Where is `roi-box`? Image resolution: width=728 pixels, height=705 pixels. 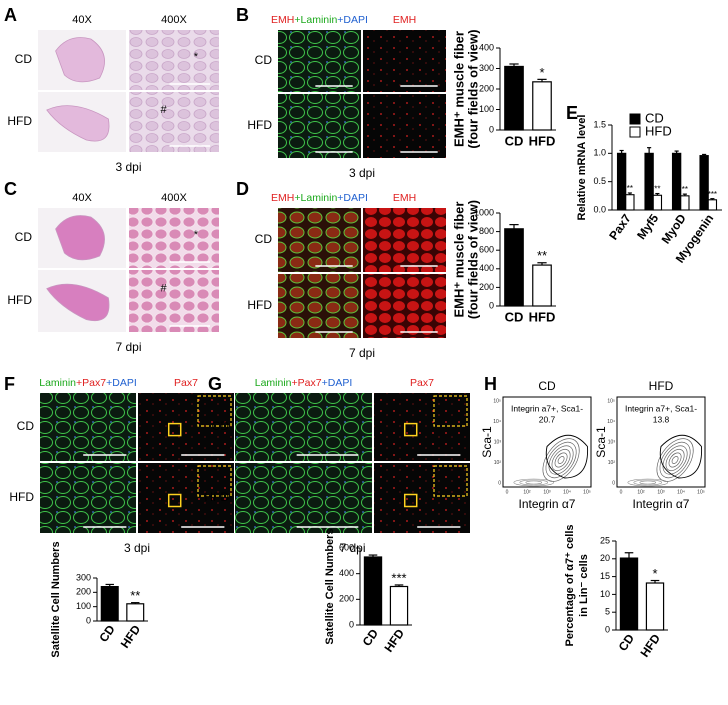
roi-box is located at coordinates (410, 429).